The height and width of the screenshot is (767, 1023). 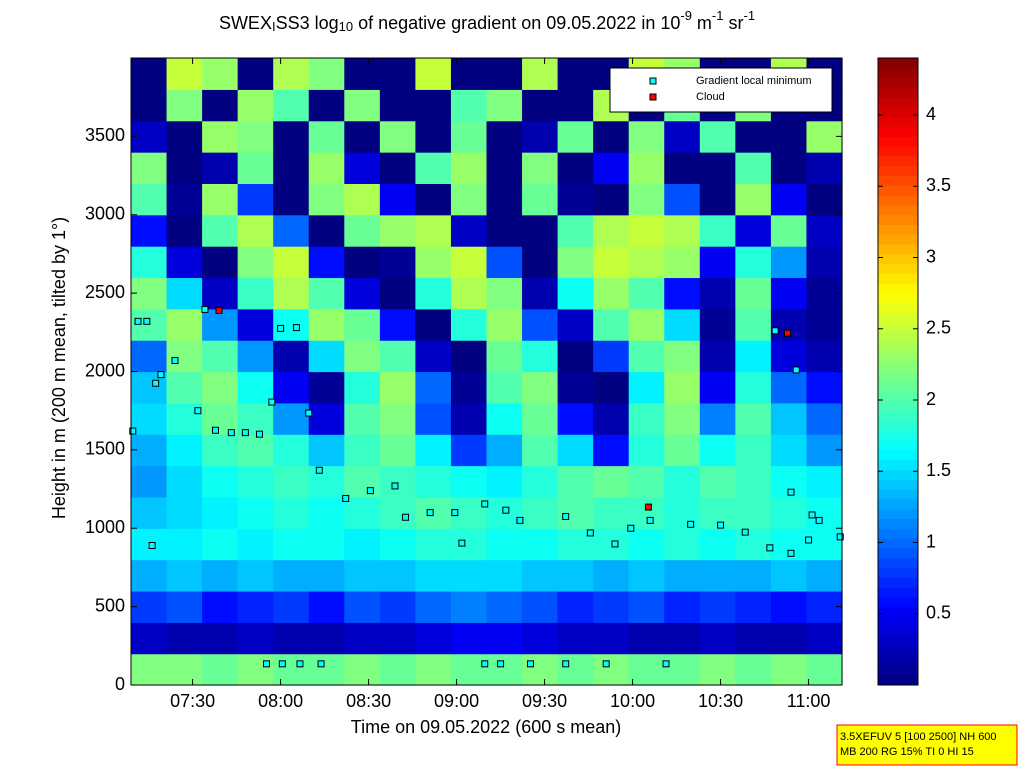 What do you see at coordinates (368, 701) in the screenshot?
I see `x-tick-label: 08:30` at bounding box center [368, 701].